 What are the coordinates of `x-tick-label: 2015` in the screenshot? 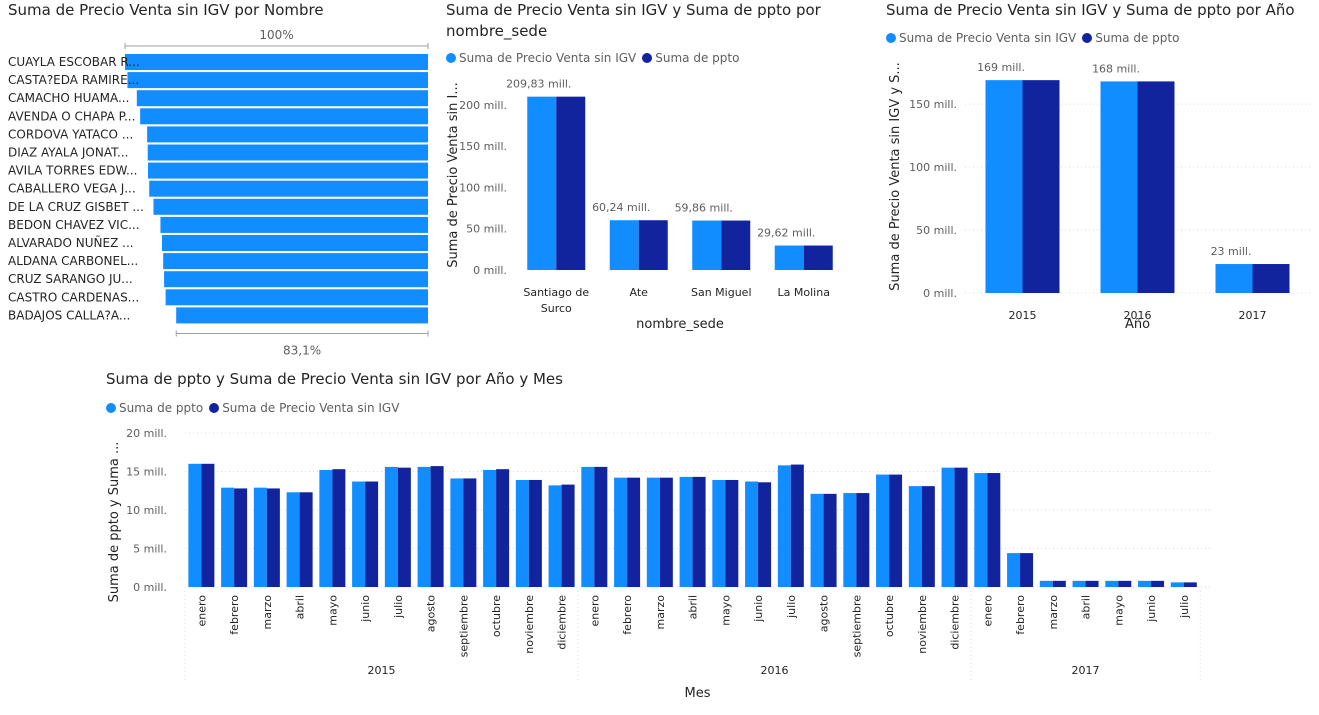 It's located at (1023, 315).